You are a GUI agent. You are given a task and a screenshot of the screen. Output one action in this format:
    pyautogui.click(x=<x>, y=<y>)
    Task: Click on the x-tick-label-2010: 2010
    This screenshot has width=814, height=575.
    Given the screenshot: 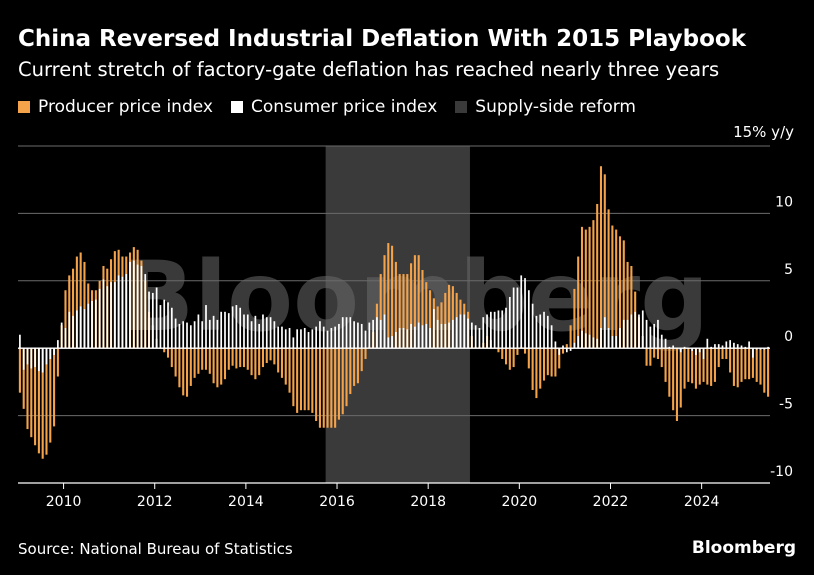 What is the action you would take?
    pyautogui.click(x=64, y=502)
    